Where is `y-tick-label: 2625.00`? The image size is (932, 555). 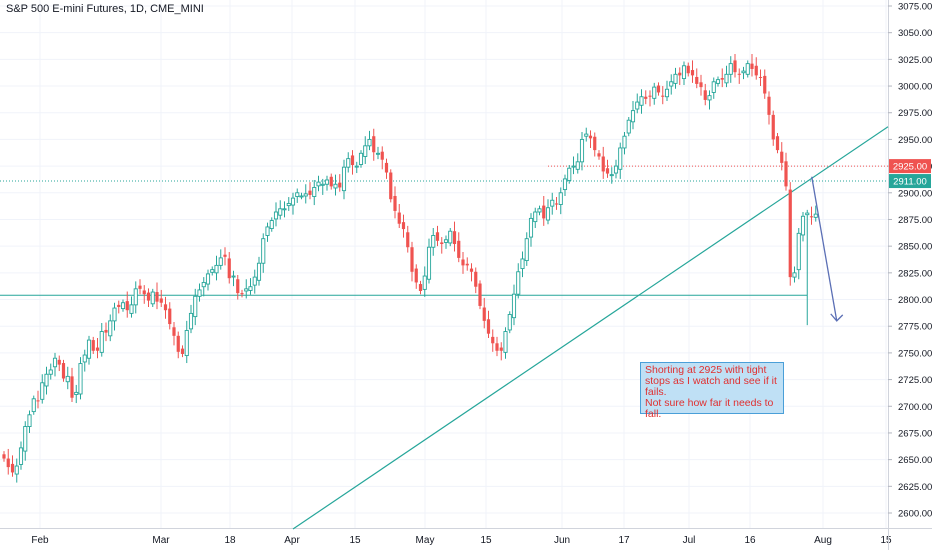 y-tick-label: 2625.00 is located at coordinates (915, 487).